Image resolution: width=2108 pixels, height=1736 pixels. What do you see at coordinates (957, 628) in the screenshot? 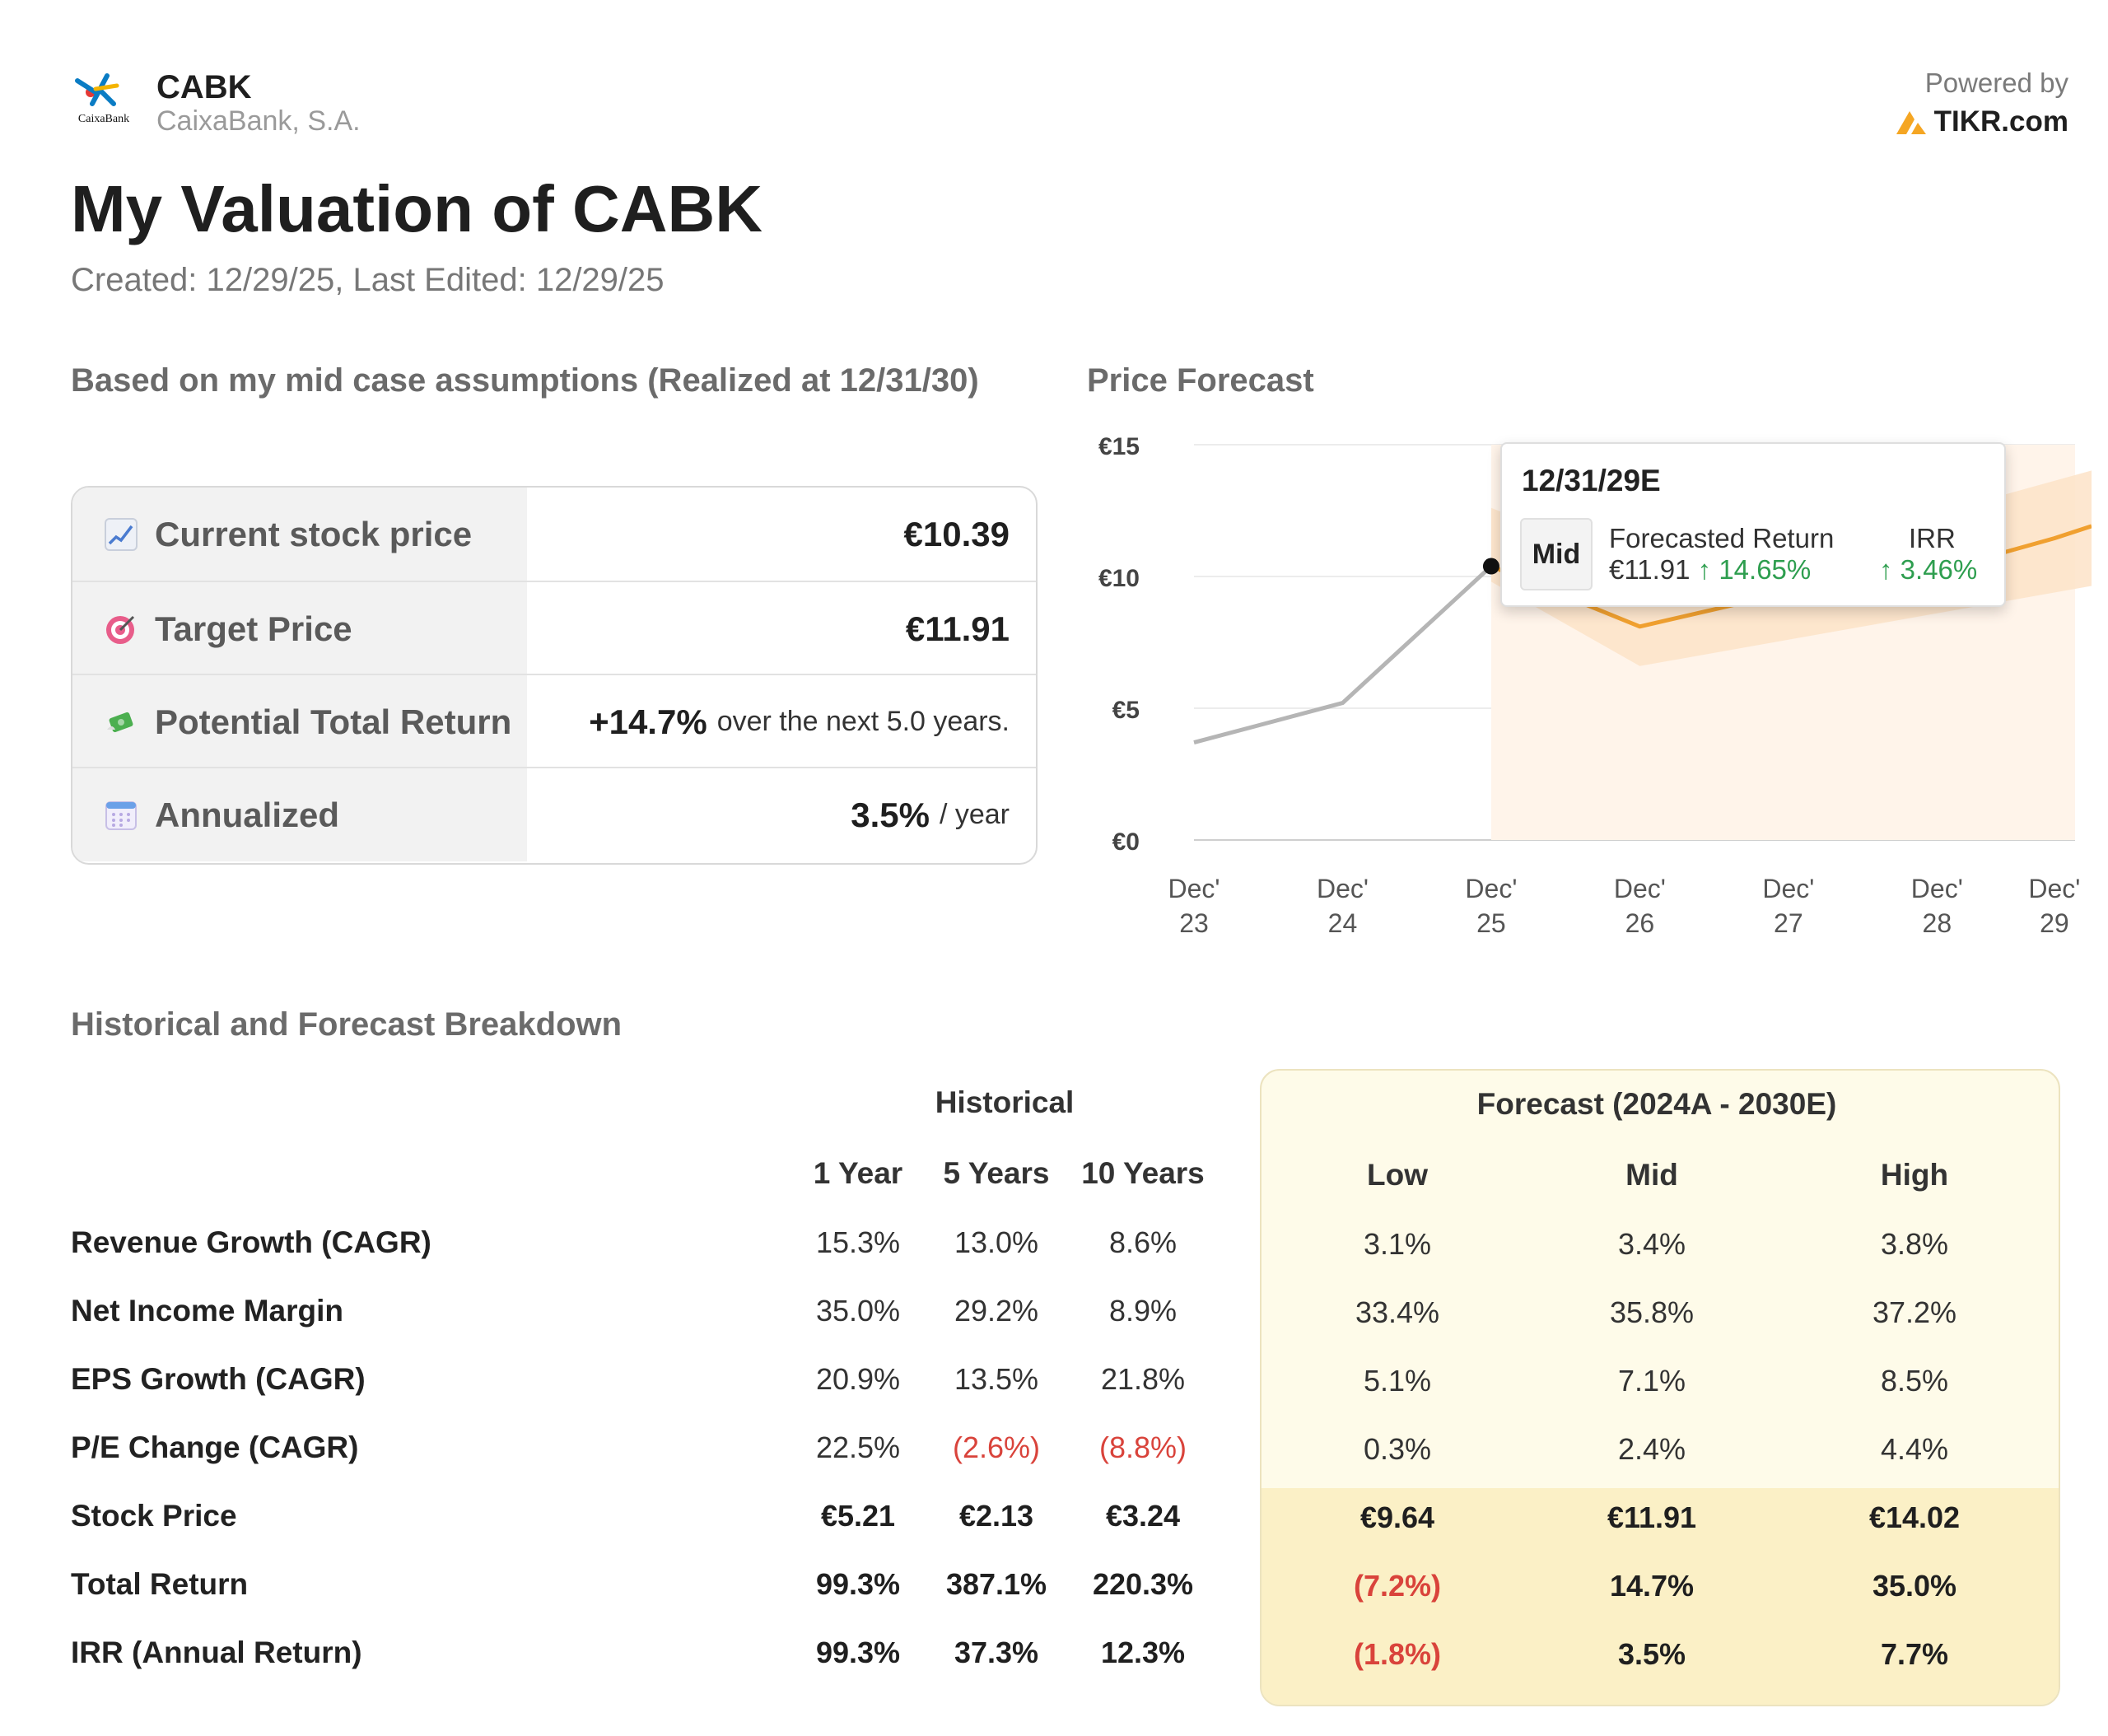
I see `target-price-value: €11.91` at bounding box center [957, 628].